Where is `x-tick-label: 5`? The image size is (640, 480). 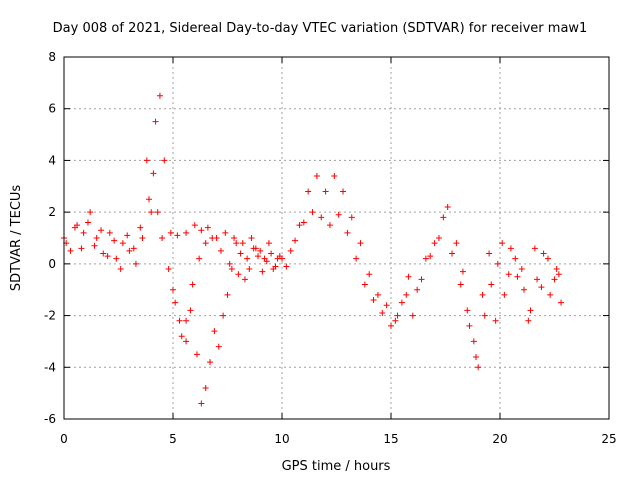
x-tick-label: 5 is located at coordinates (173, 439).